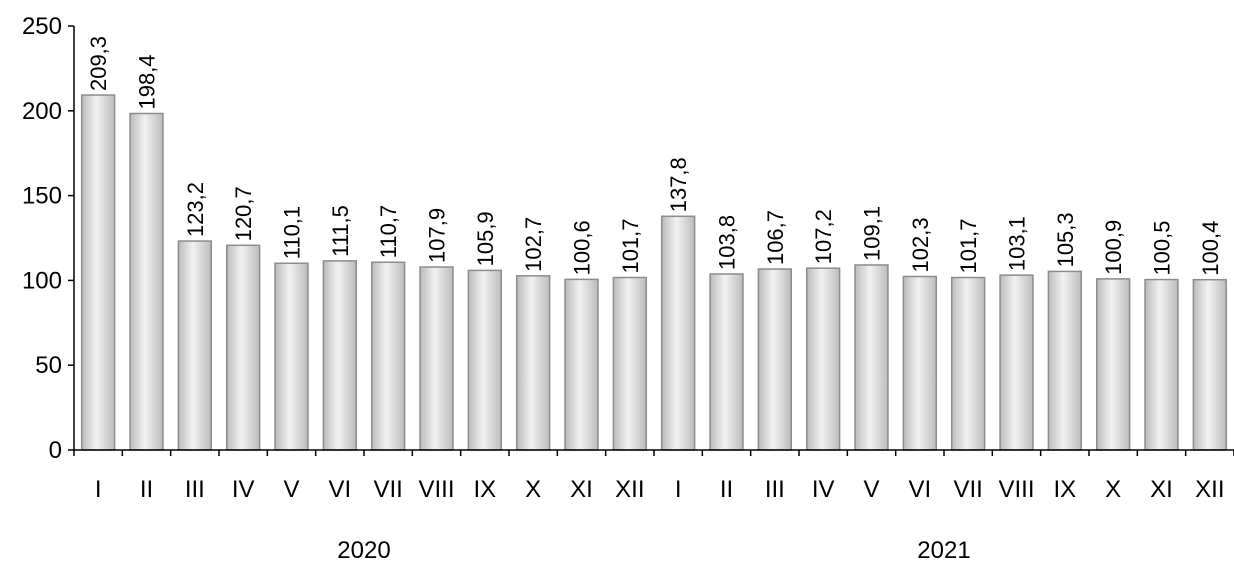  What do you see at coordinates (292, 232) in the screenshot?
I see `bar-value-label: 110,1` at bounding box center [292, 232].